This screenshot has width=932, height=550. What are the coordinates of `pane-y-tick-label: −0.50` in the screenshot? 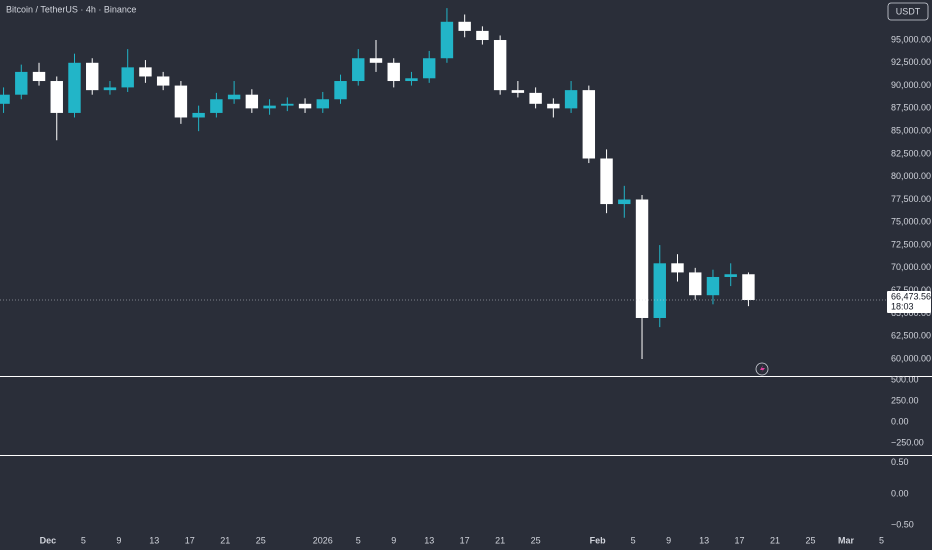 It's located at (902, 524).